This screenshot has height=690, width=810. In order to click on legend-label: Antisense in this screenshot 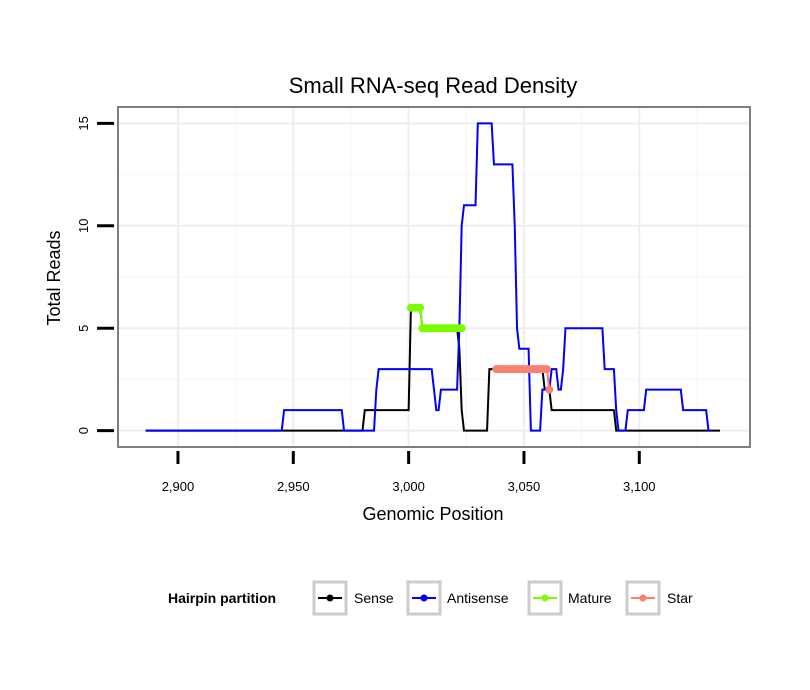, I will do `click(478, 598)`.